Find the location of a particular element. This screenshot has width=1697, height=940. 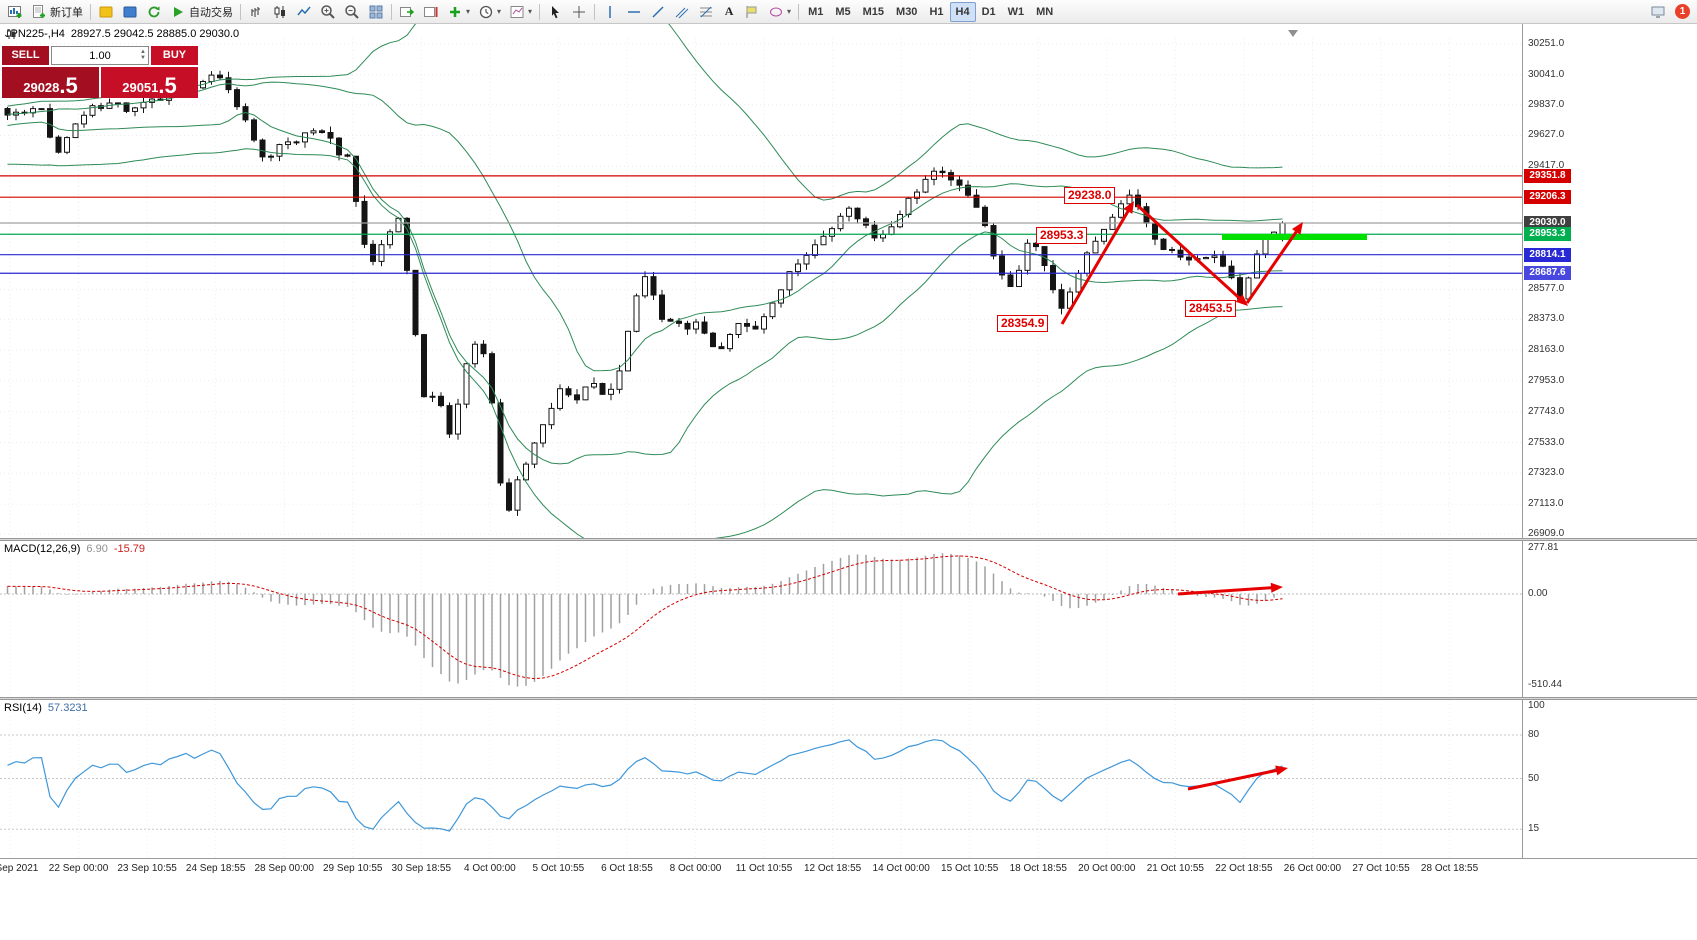

templates-button: ▾ is located at coordinates (520, 12).